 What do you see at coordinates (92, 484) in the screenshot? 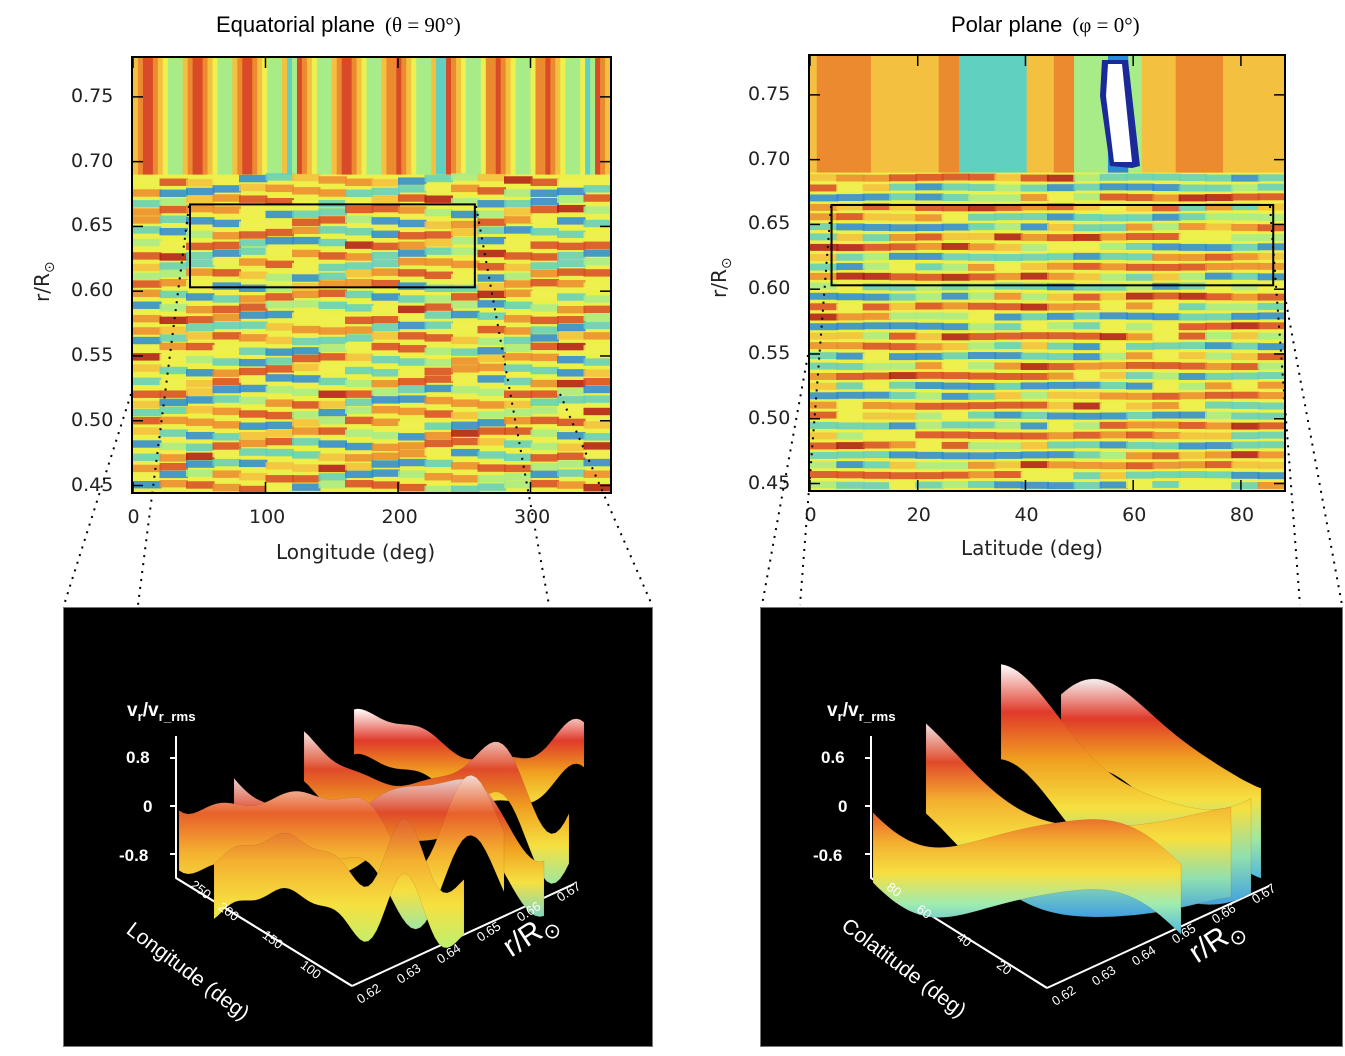
I see `y-tick-label: 0.45` at bounding box center [92, 484].